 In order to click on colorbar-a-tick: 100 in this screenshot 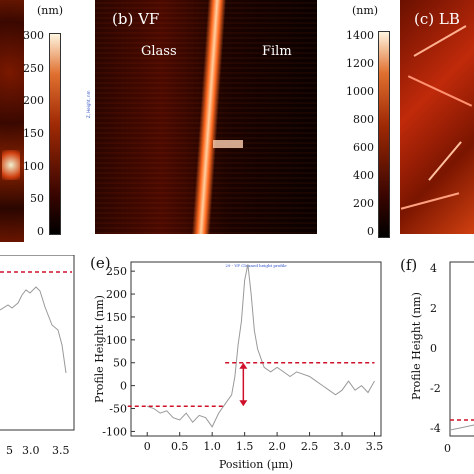, I will do `click(33, 166)`.